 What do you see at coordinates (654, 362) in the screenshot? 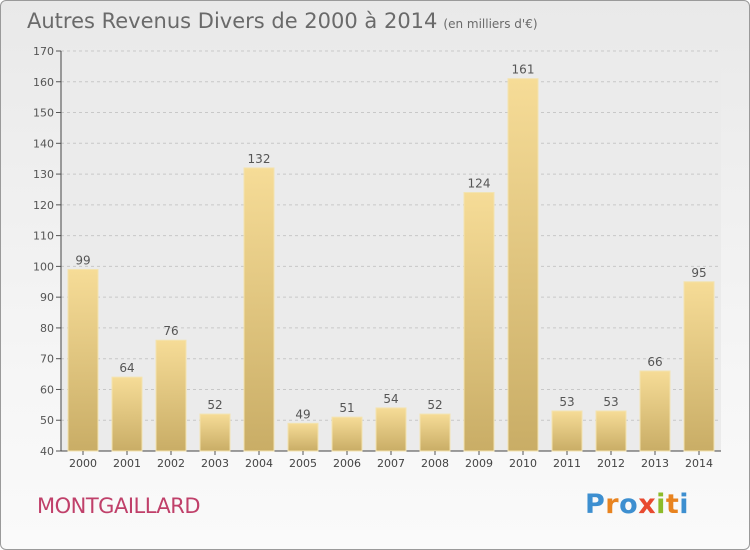
I see `data-label: 66` at bounding box center [654, 362].